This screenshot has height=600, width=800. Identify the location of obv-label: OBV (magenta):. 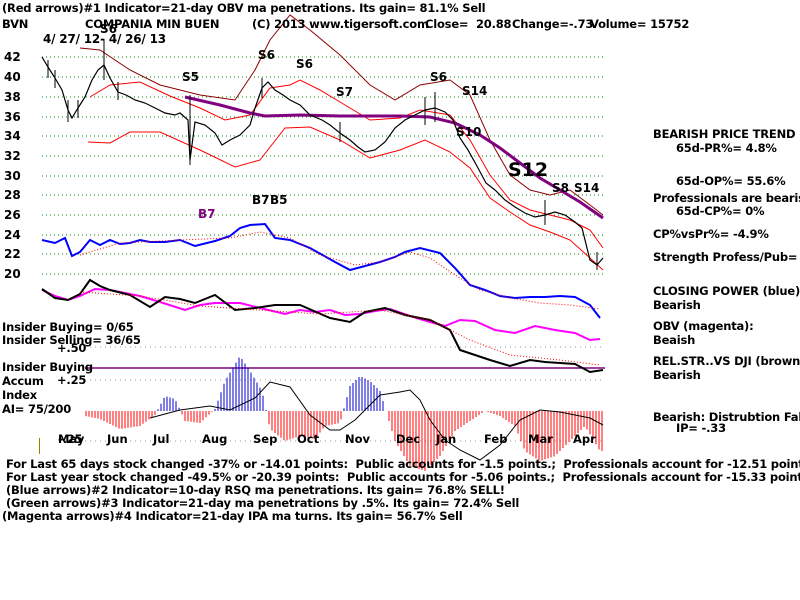
(703, 326).